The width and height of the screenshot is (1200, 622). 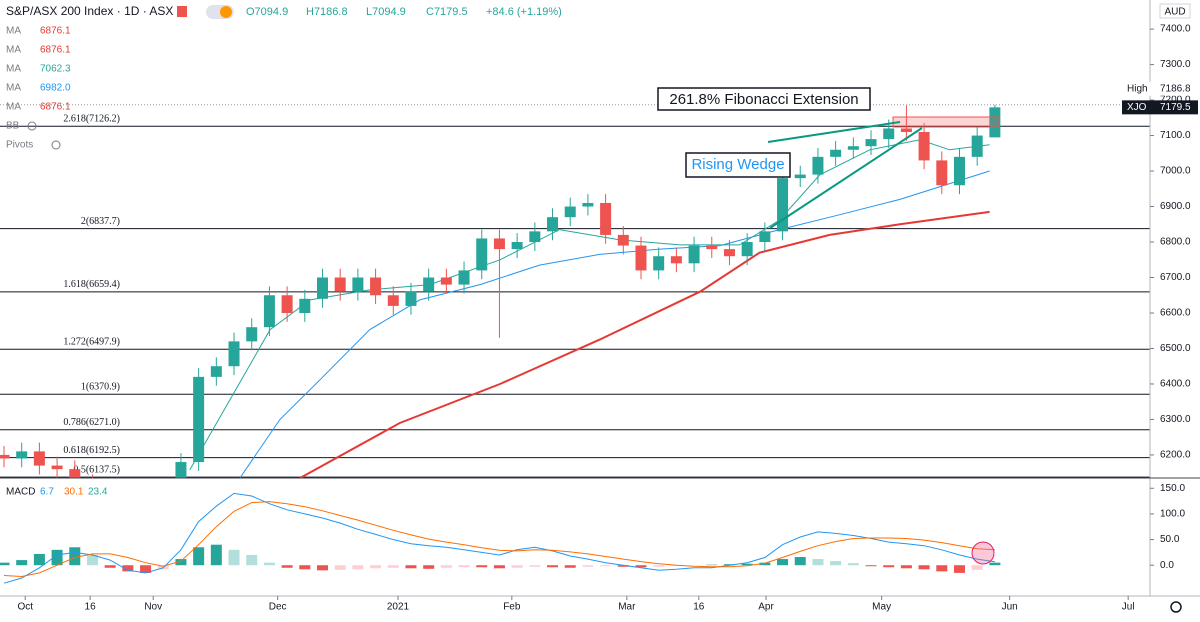 What do you see at coordinates (1167, 565) in the screenshot?
I see `macd-y-tick-label: 0.0` at bounding box center [1167, 565].